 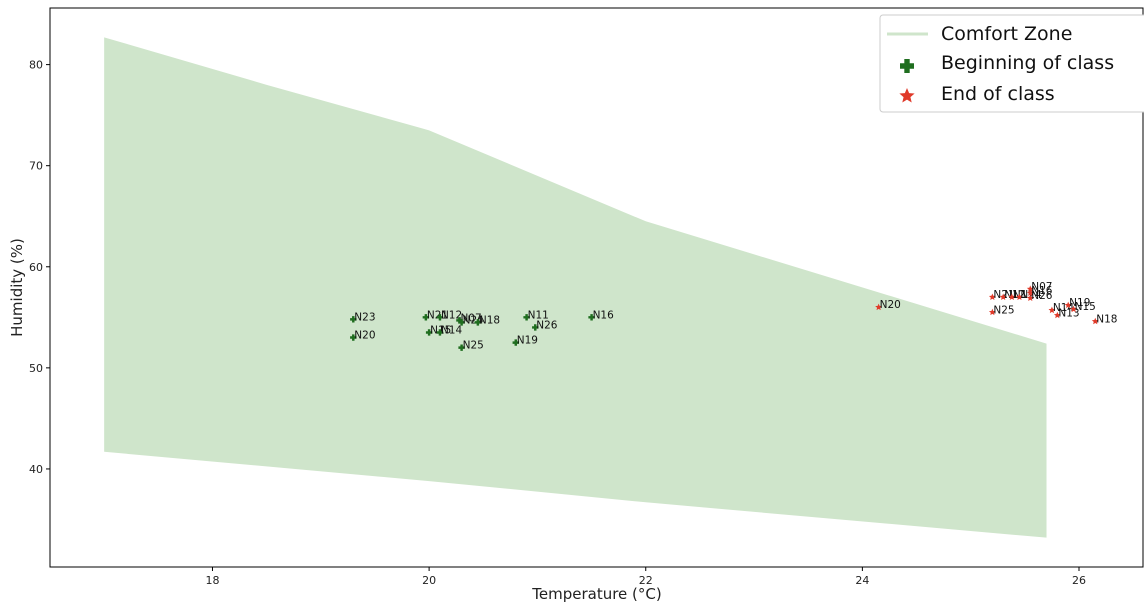 What do you see at coordinates (36, 368) in the screenshot?
I see `y-tick-label: 50` at bounding box center [36, 368].